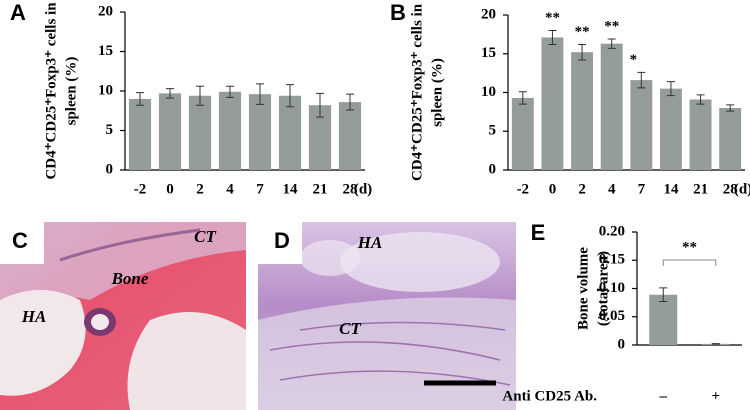  I want to click on panel-letter: B, so click(398, 12).